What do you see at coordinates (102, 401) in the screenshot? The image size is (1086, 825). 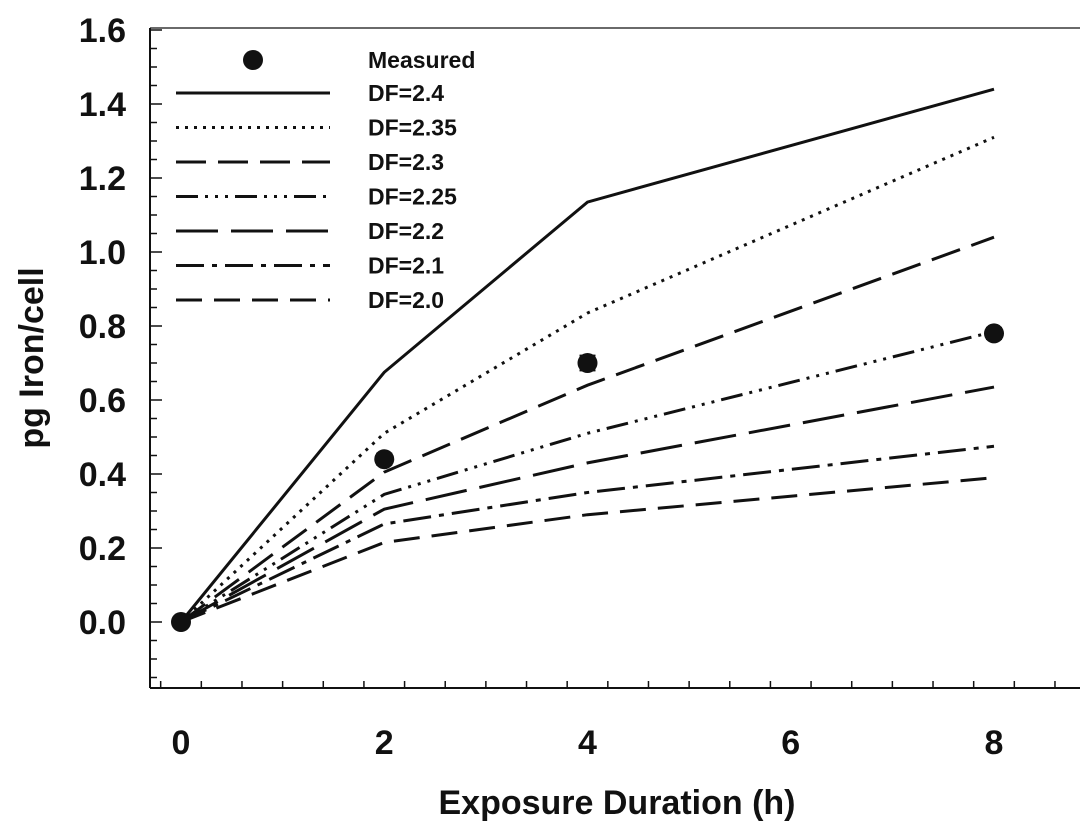 I see `y-tick-label: 0.6` at bounding box center [102, 401].